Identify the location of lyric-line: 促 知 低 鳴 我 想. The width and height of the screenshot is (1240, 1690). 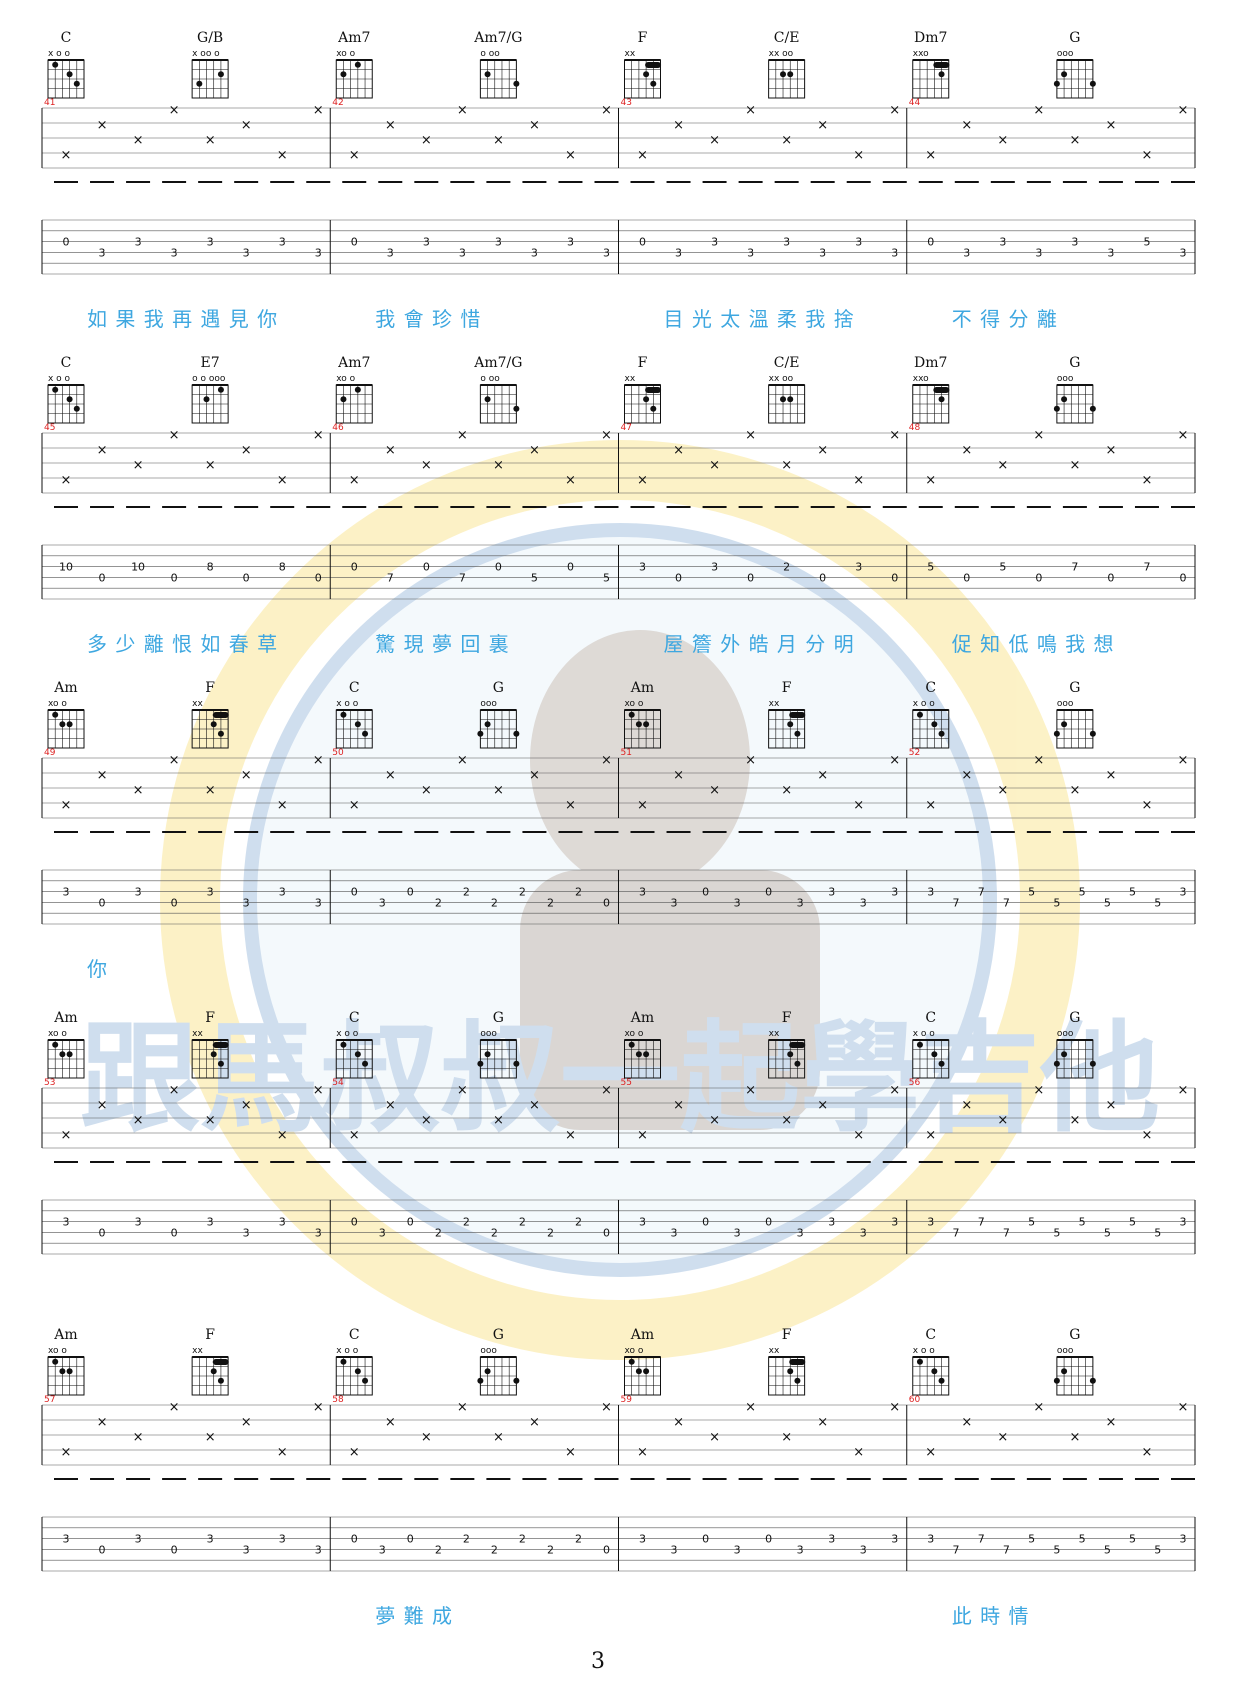
(1033, 644).